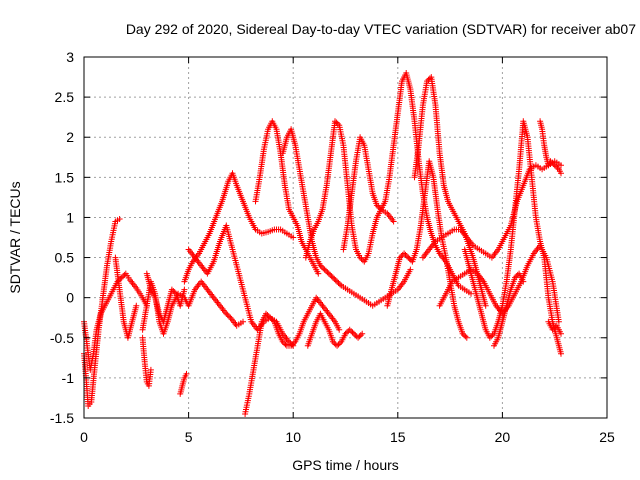 The image size is (640, 480). I want to click on x-tick-label: 0, so click(84, 437).